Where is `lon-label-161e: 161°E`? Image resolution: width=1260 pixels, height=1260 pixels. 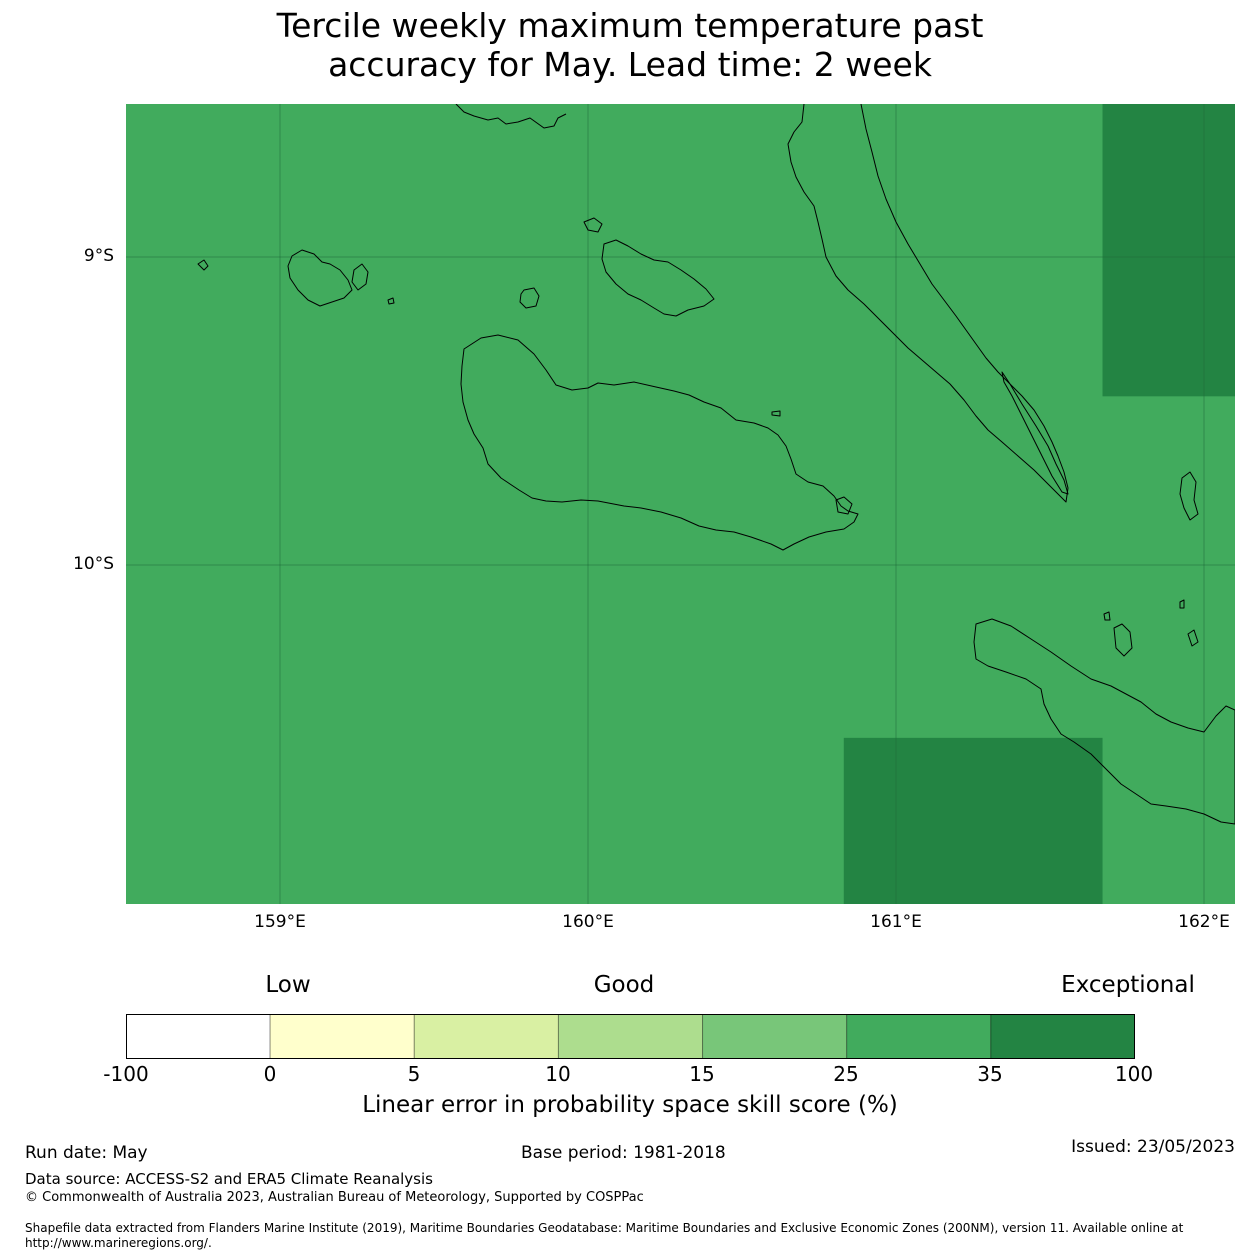 lon-label-161e: 161°E is located at coordinates (896, 922).